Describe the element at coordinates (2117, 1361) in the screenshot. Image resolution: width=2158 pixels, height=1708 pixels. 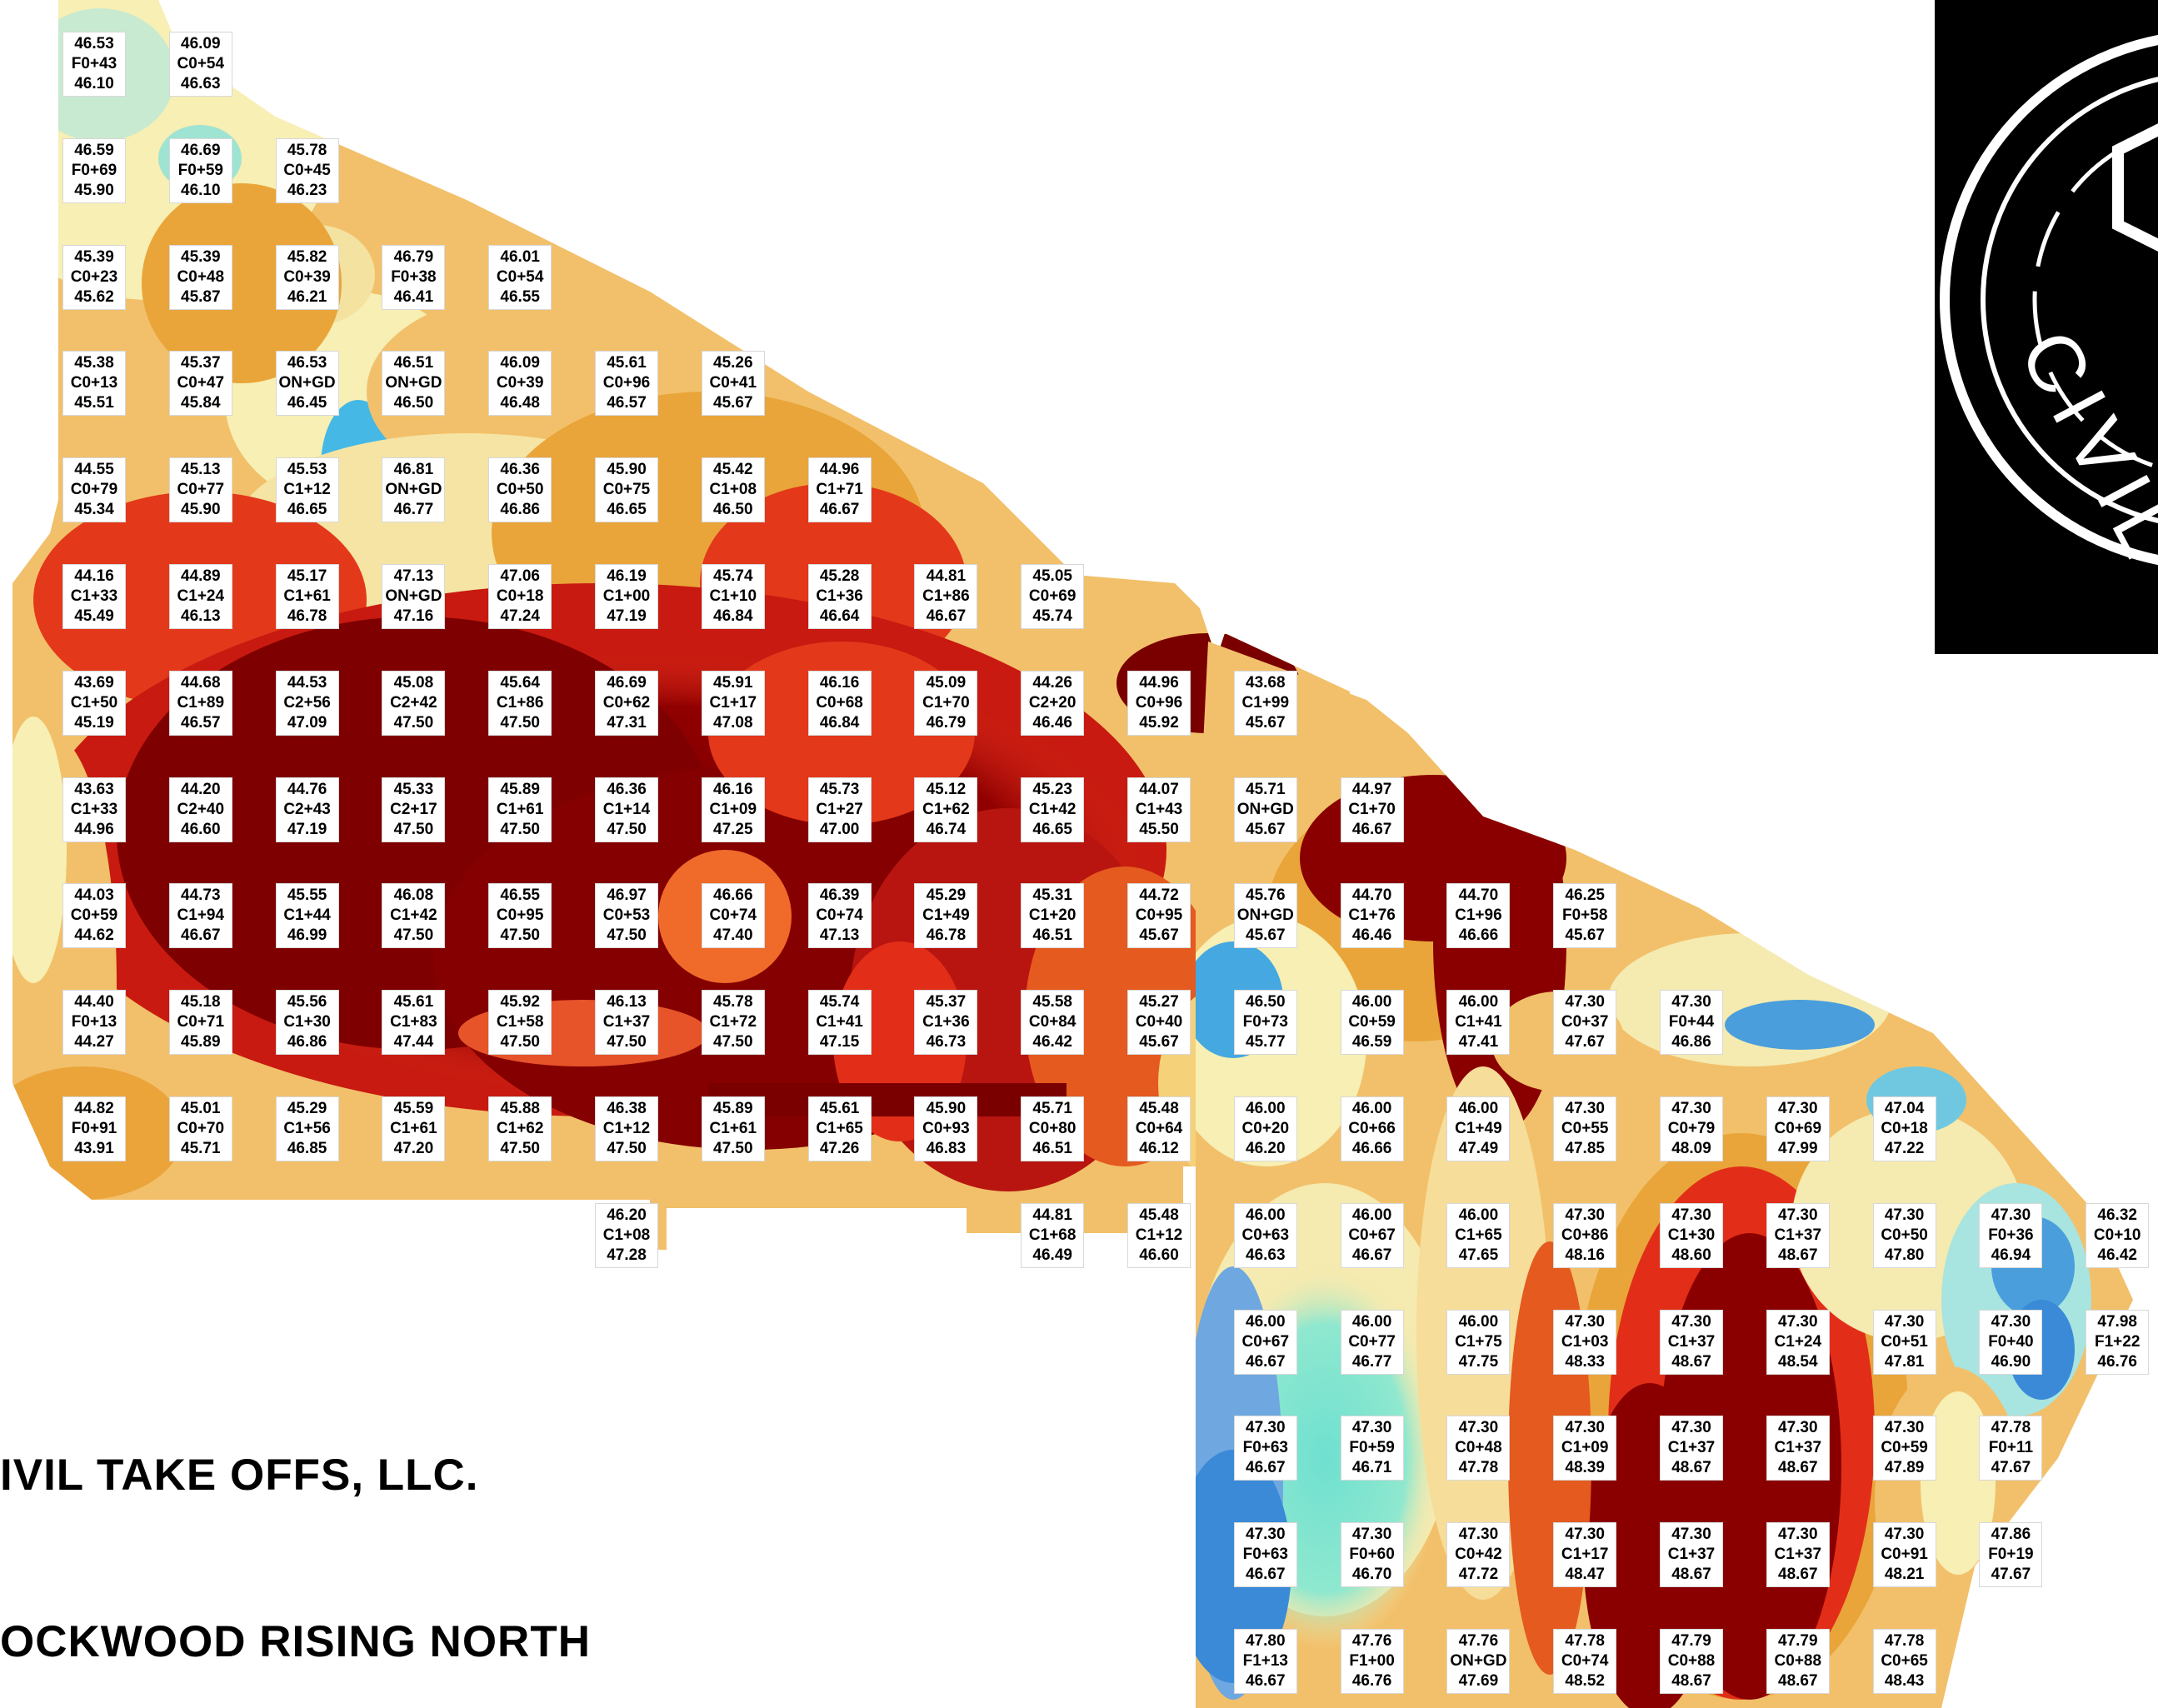
I see `grid-cell-bottom-value: 46.76` at that location.